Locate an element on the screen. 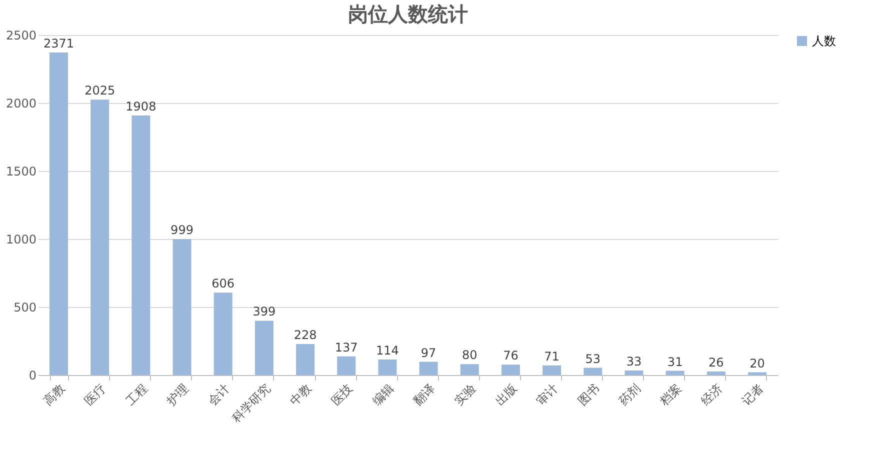 The width and height of the screenshot is (875, 470). x-tick-label: 记者 is located at coordinates (752, 394).